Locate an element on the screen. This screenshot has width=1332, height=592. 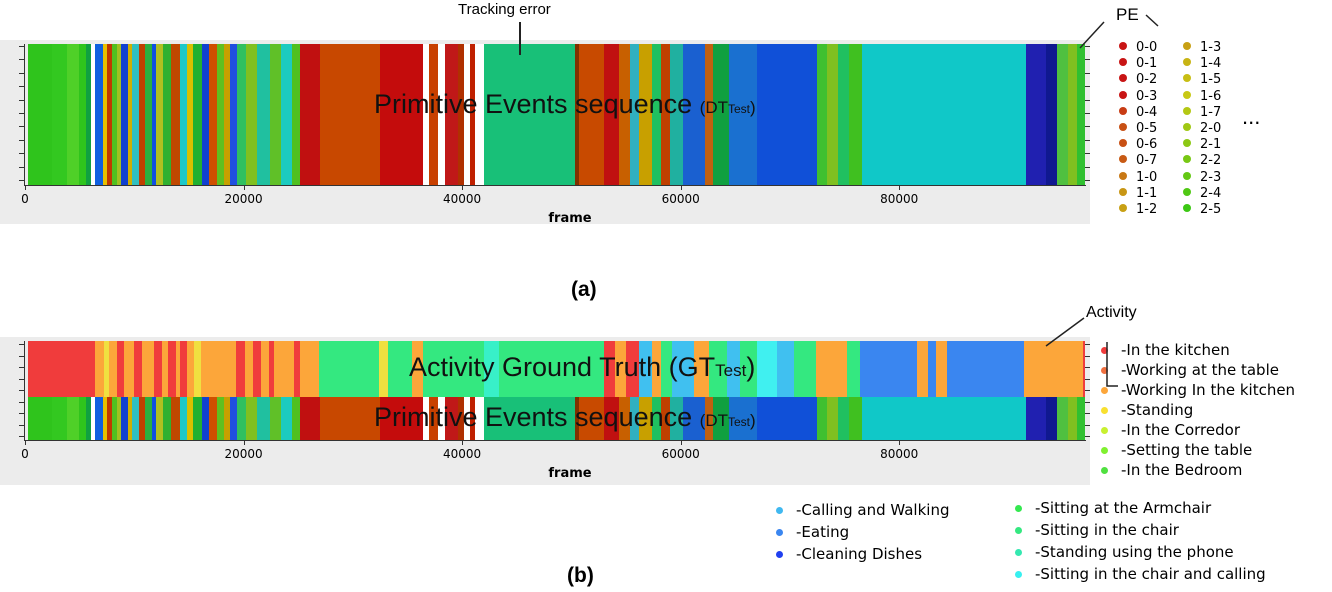
pe-legend-label: 0-6 is located at coordinates (1147, 145).